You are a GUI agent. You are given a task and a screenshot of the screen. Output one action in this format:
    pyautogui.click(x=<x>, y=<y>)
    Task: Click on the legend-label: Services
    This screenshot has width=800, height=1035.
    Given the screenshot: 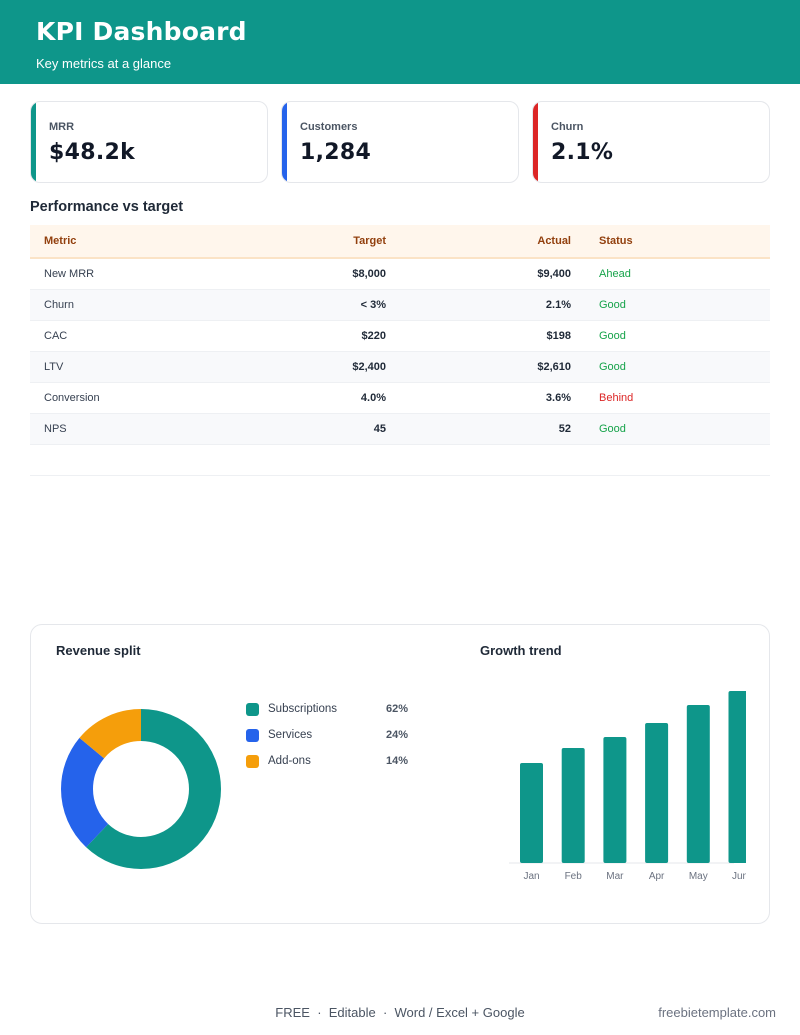 What is the action you would take?
    pyautogui.click(x=290, y=735)
    